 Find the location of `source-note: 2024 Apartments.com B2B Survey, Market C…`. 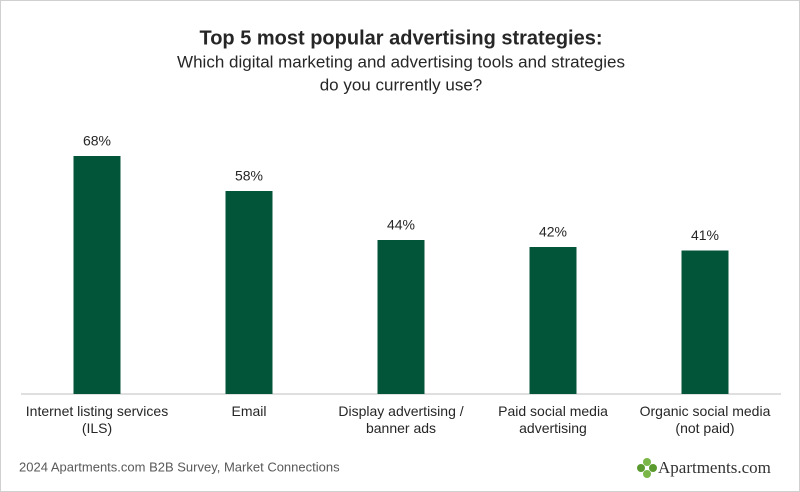

source-note: 2024 Apartments.com B2B Survey, Market C… is located at coordinates (179, 466).